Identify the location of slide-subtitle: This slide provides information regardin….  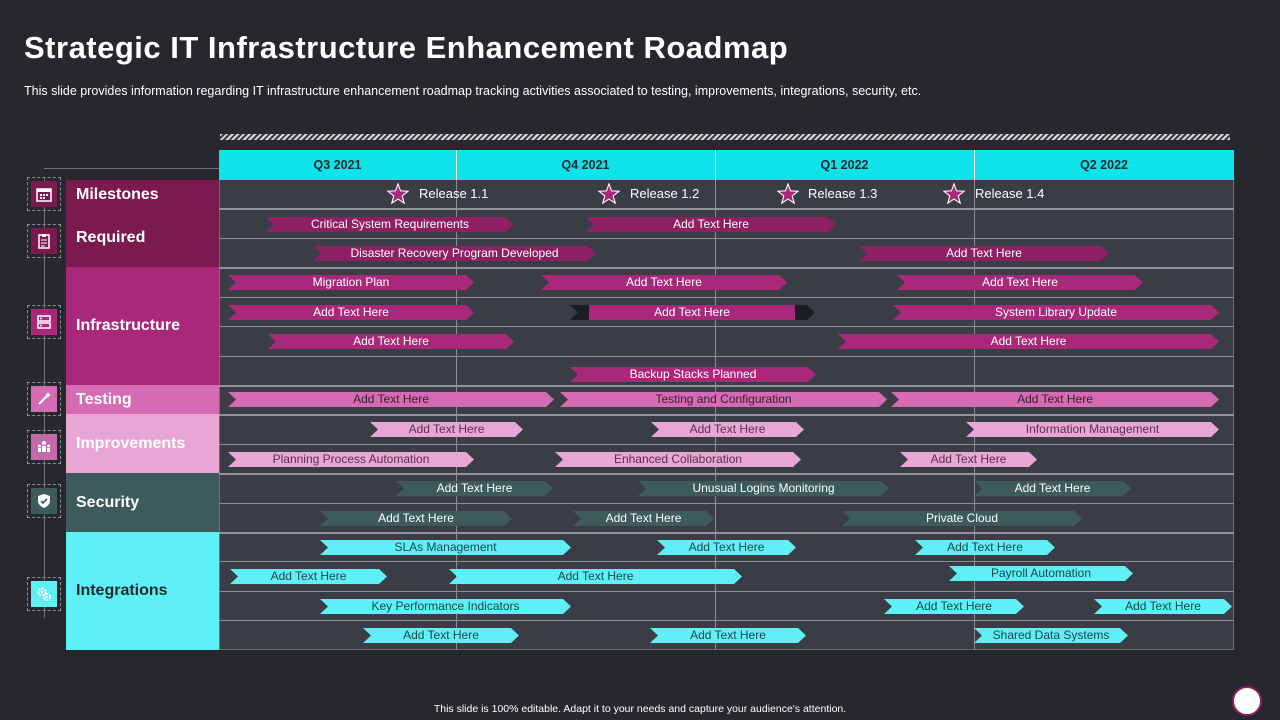
(473, 91).